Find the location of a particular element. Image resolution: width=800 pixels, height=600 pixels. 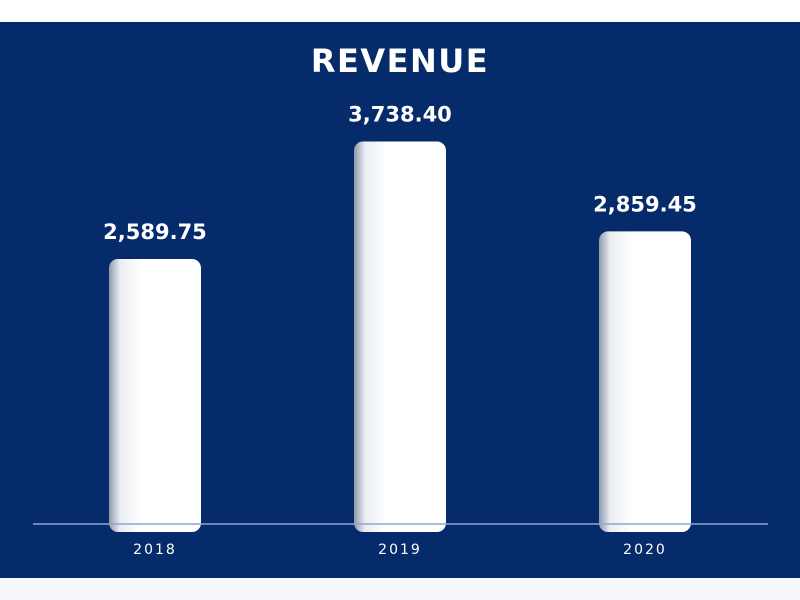

bar-value-label-2018: 2,589.75 is located at coordinates (155, 232).